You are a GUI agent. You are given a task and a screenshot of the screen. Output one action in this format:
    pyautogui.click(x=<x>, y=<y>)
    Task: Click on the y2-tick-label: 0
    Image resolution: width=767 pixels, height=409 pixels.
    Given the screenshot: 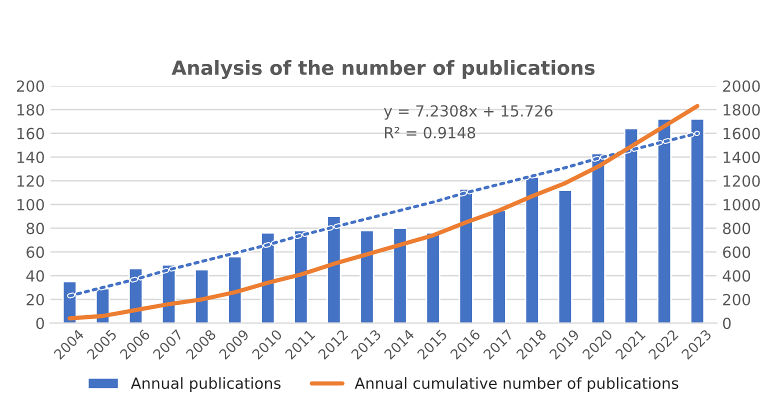 What is the action you would take?
    pyautogui.click(x=727, y=324)
    